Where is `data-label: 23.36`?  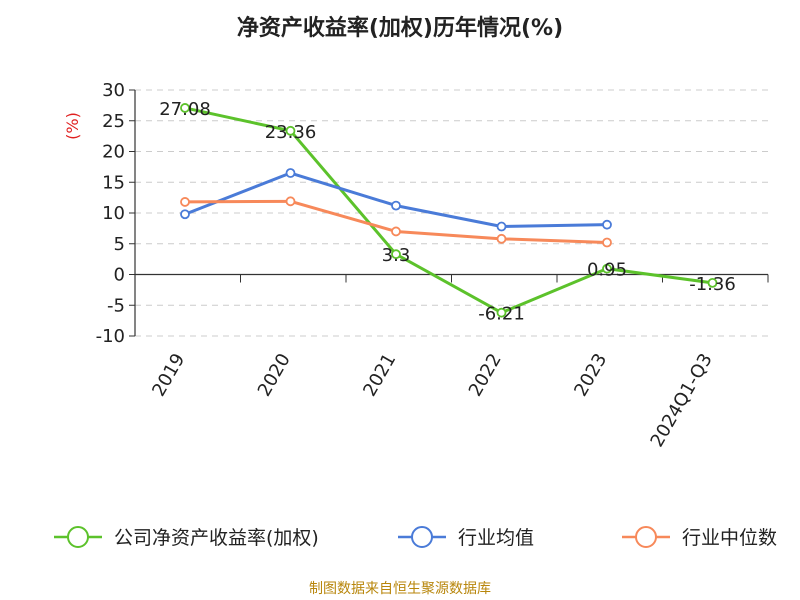
data-label: 23.36 is located at coordinates (291, 132).